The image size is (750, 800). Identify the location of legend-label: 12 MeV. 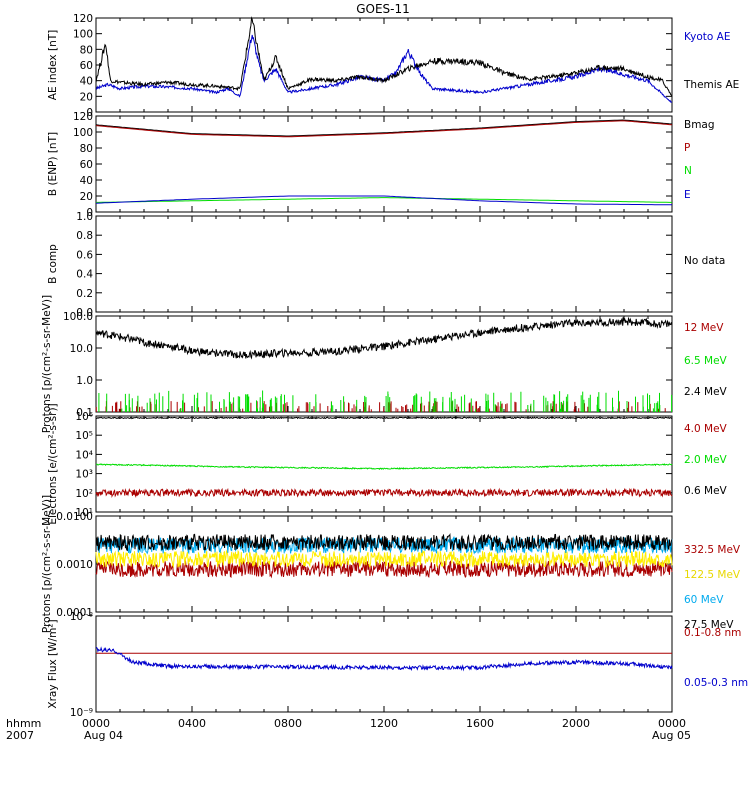
(704, 328).